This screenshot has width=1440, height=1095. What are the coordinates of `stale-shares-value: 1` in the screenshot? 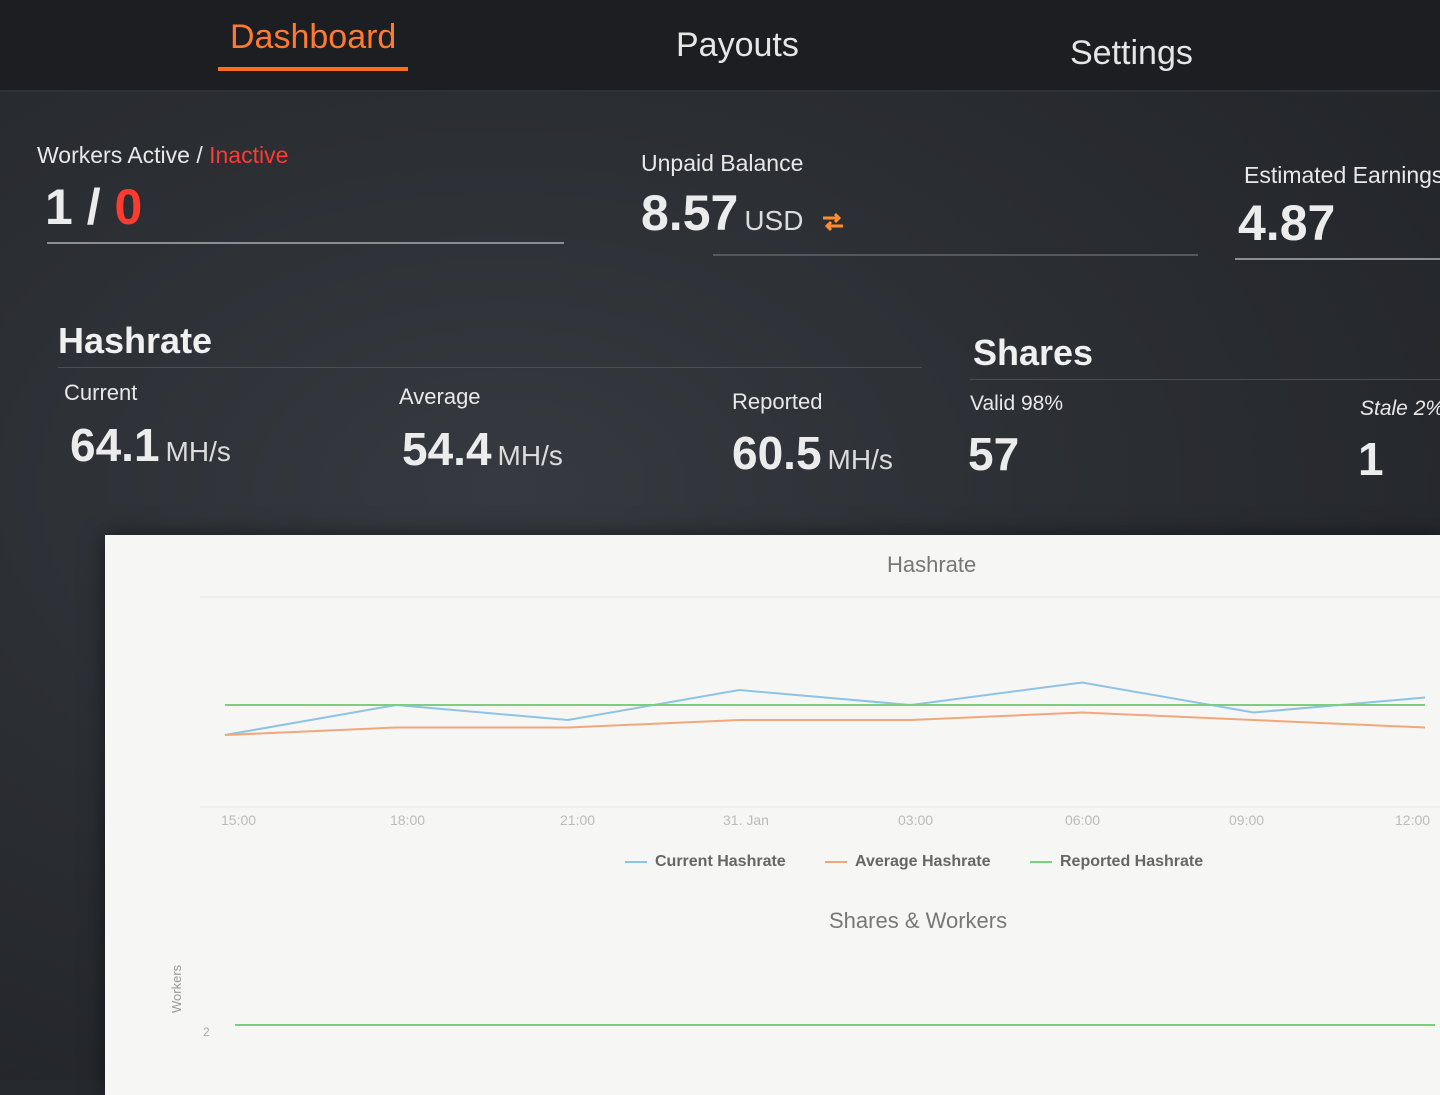 It's located at (1371, 459).